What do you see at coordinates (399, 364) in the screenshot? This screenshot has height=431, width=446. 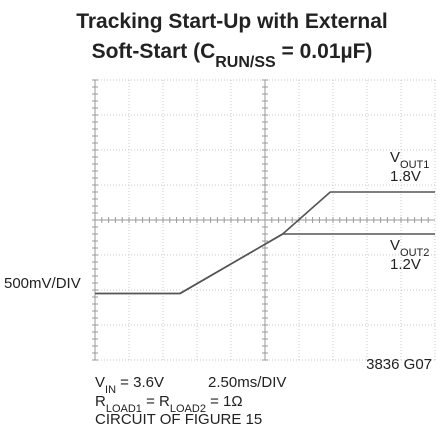 I see `figure-id: 3836 G07` at bounding box center [399, 364].